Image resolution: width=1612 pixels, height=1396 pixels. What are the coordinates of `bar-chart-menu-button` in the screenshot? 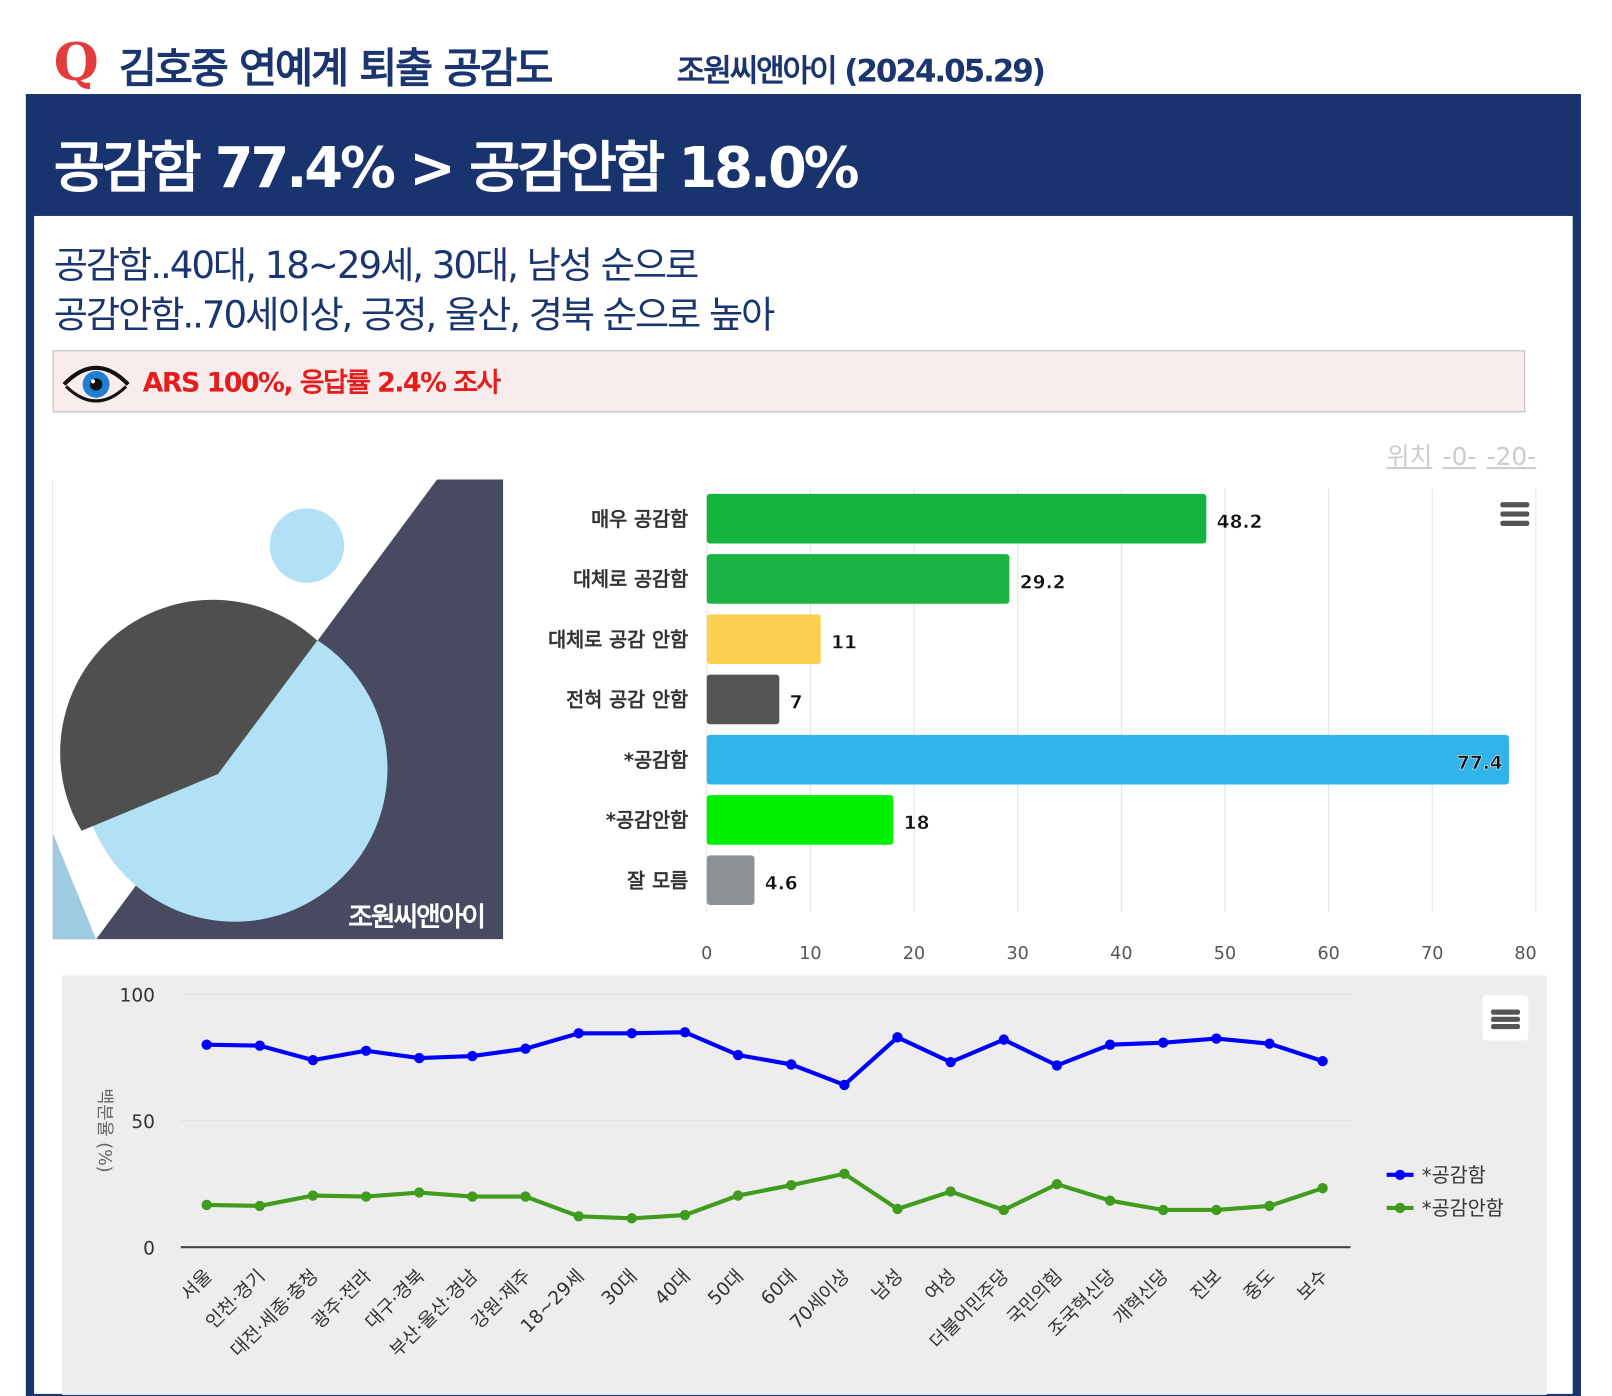 It's located at (1514, 514).